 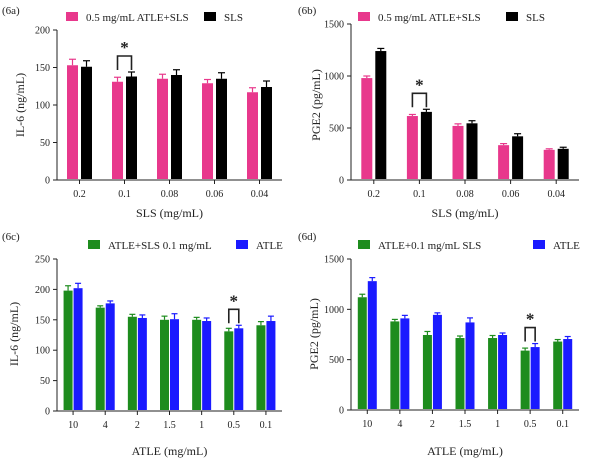 I want to click on x-tick-label: 0.08, so click(x=170, y=194).